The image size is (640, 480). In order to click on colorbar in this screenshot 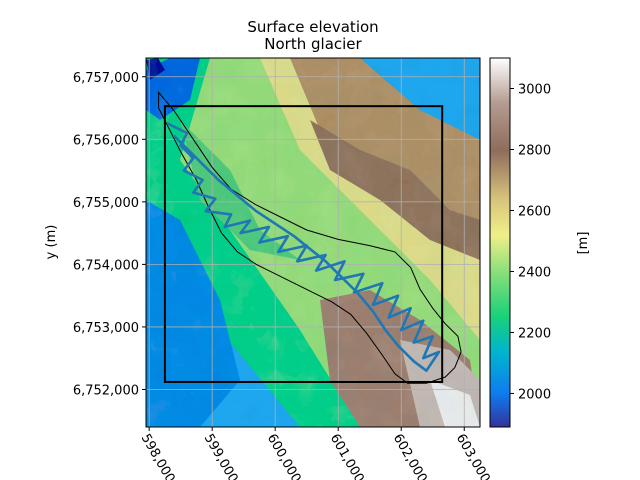, I will do `click(500, 242)`.